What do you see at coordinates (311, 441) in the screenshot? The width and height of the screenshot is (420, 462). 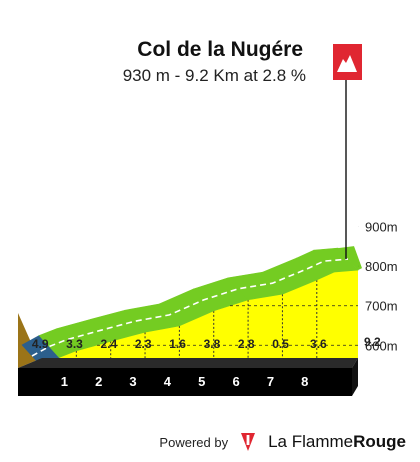 I see `brand-name-light: La Flamme` at bounding box center [311, 441].